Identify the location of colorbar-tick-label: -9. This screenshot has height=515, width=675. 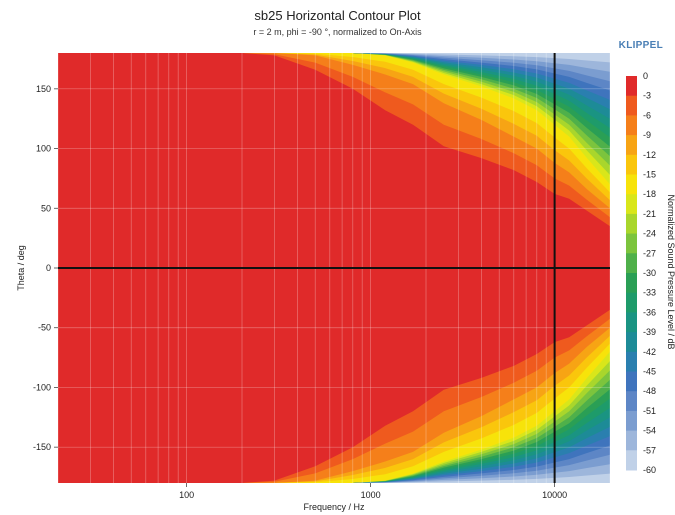
(647, 135).